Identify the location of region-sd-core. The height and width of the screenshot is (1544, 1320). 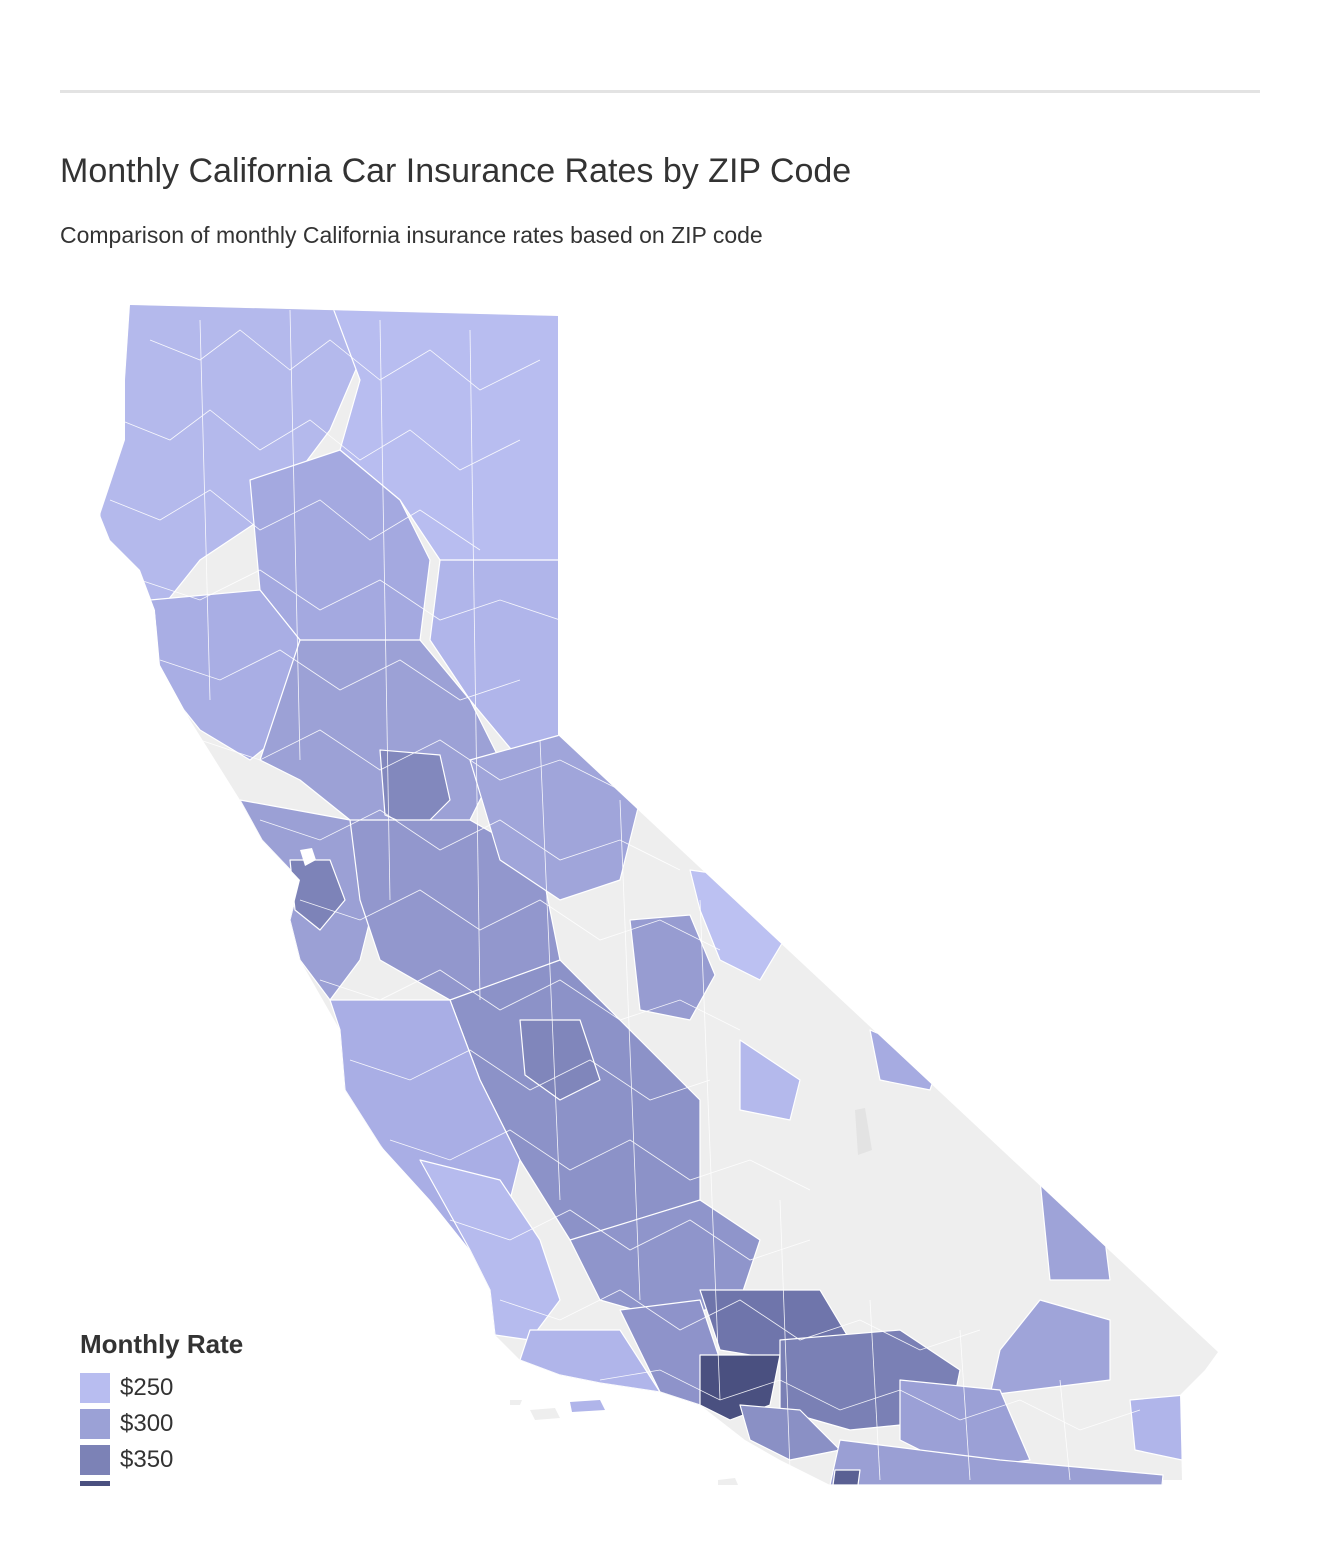
(846, 1477).